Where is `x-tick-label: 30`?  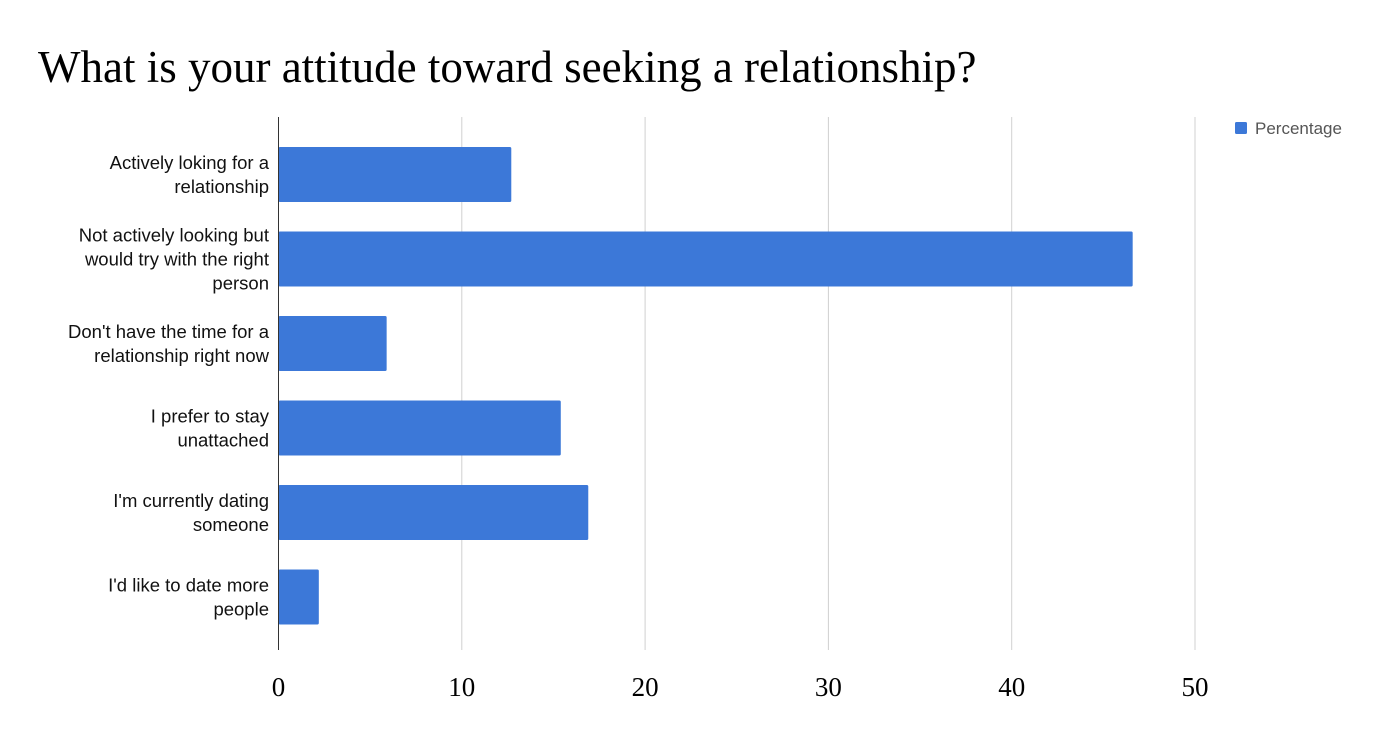 x-tick-label: 30 is located at coordinates (828, 687).